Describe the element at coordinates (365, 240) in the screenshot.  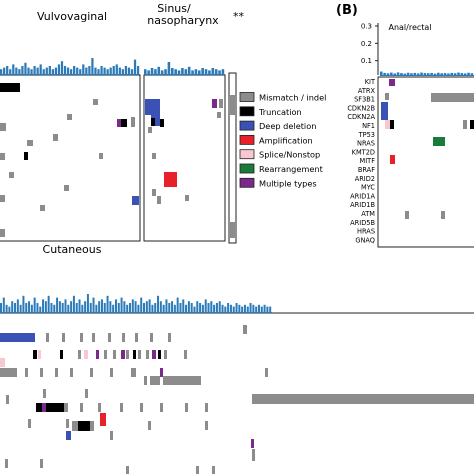
I see `gene-label: GNAQ` at that location.